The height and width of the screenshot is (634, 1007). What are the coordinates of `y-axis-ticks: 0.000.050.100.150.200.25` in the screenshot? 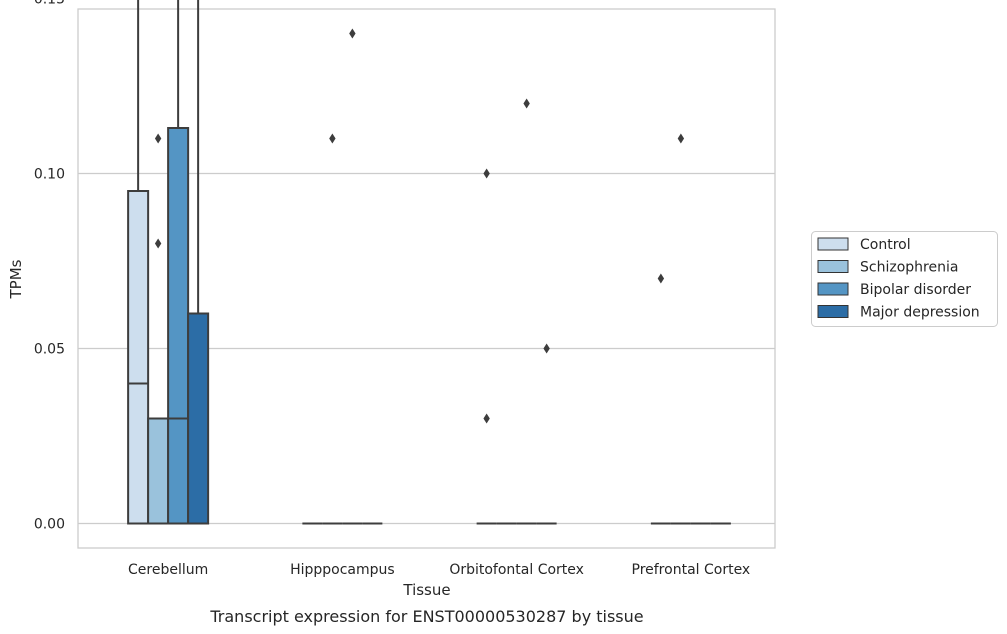 It's located at (49, 266).